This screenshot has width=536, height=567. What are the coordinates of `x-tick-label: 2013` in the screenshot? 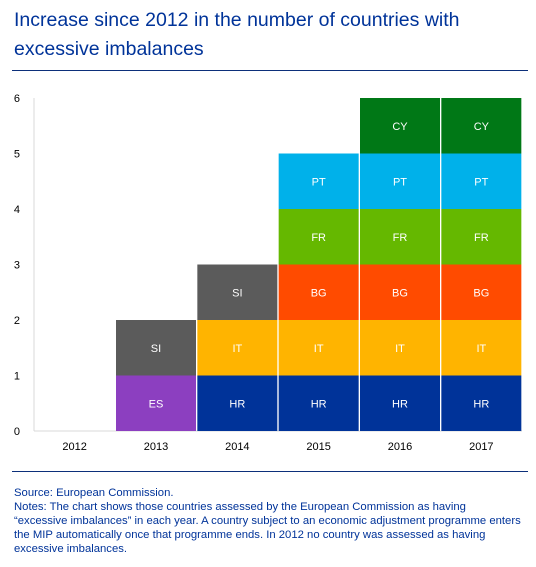 It's located at (156, 447).